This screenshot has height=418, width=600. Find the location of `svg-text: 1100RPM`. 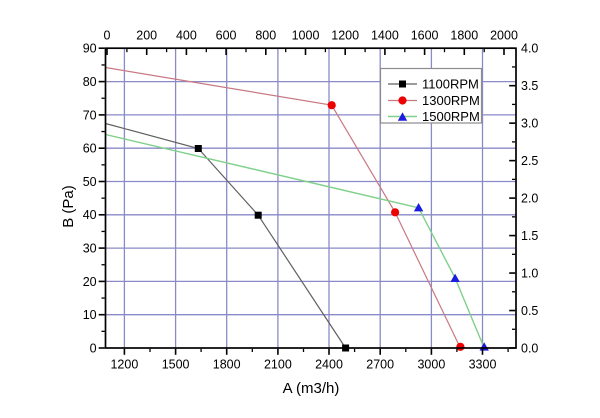

svg-text: 1100RPM is located at coordinates (450, 84).